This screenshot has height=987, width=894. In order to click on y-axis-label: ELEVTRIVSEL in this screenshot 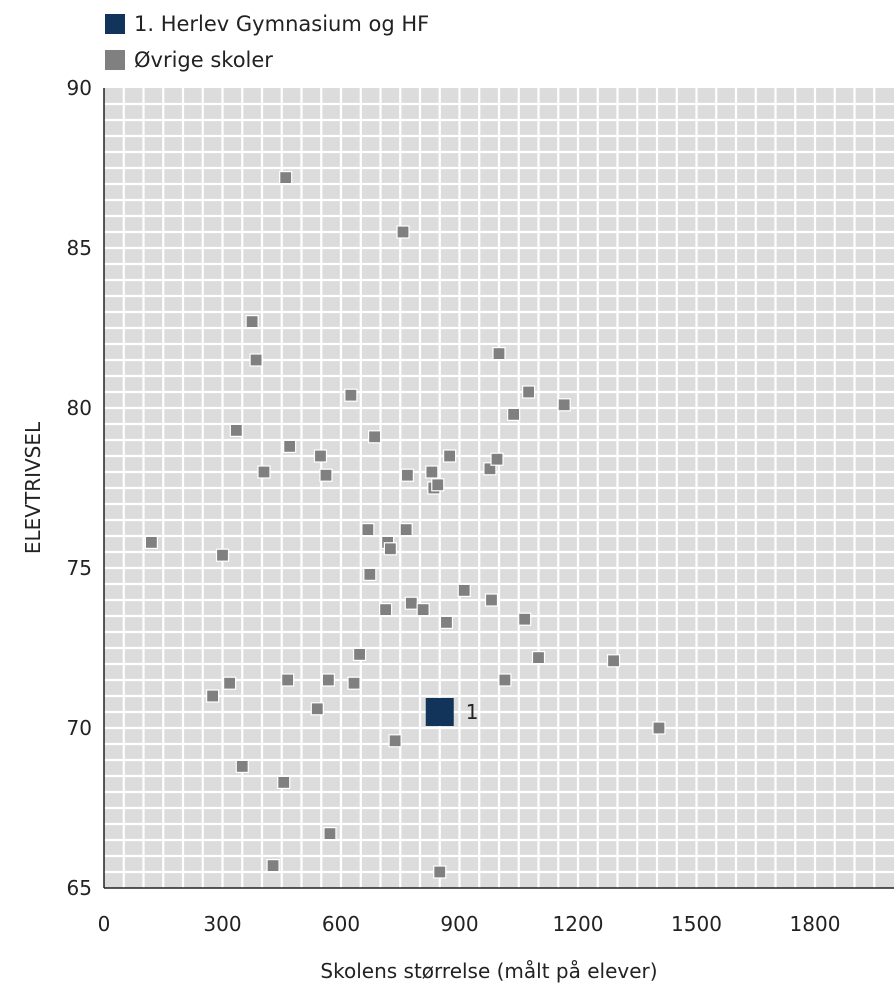, I will do `click(33, 487)`.